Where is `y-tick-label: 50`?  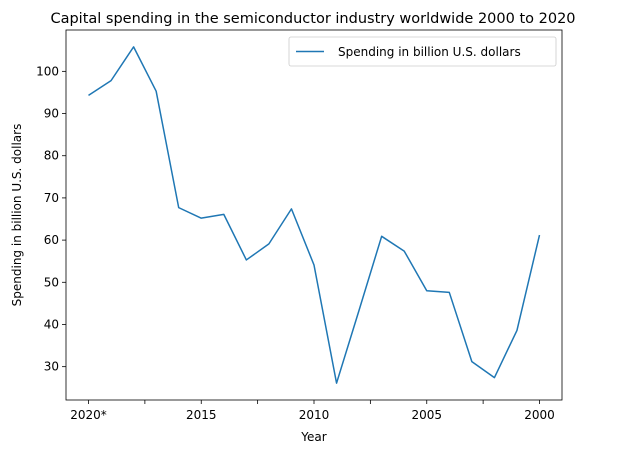 y-tick-label: 50 is located at coordinates (51, 282).